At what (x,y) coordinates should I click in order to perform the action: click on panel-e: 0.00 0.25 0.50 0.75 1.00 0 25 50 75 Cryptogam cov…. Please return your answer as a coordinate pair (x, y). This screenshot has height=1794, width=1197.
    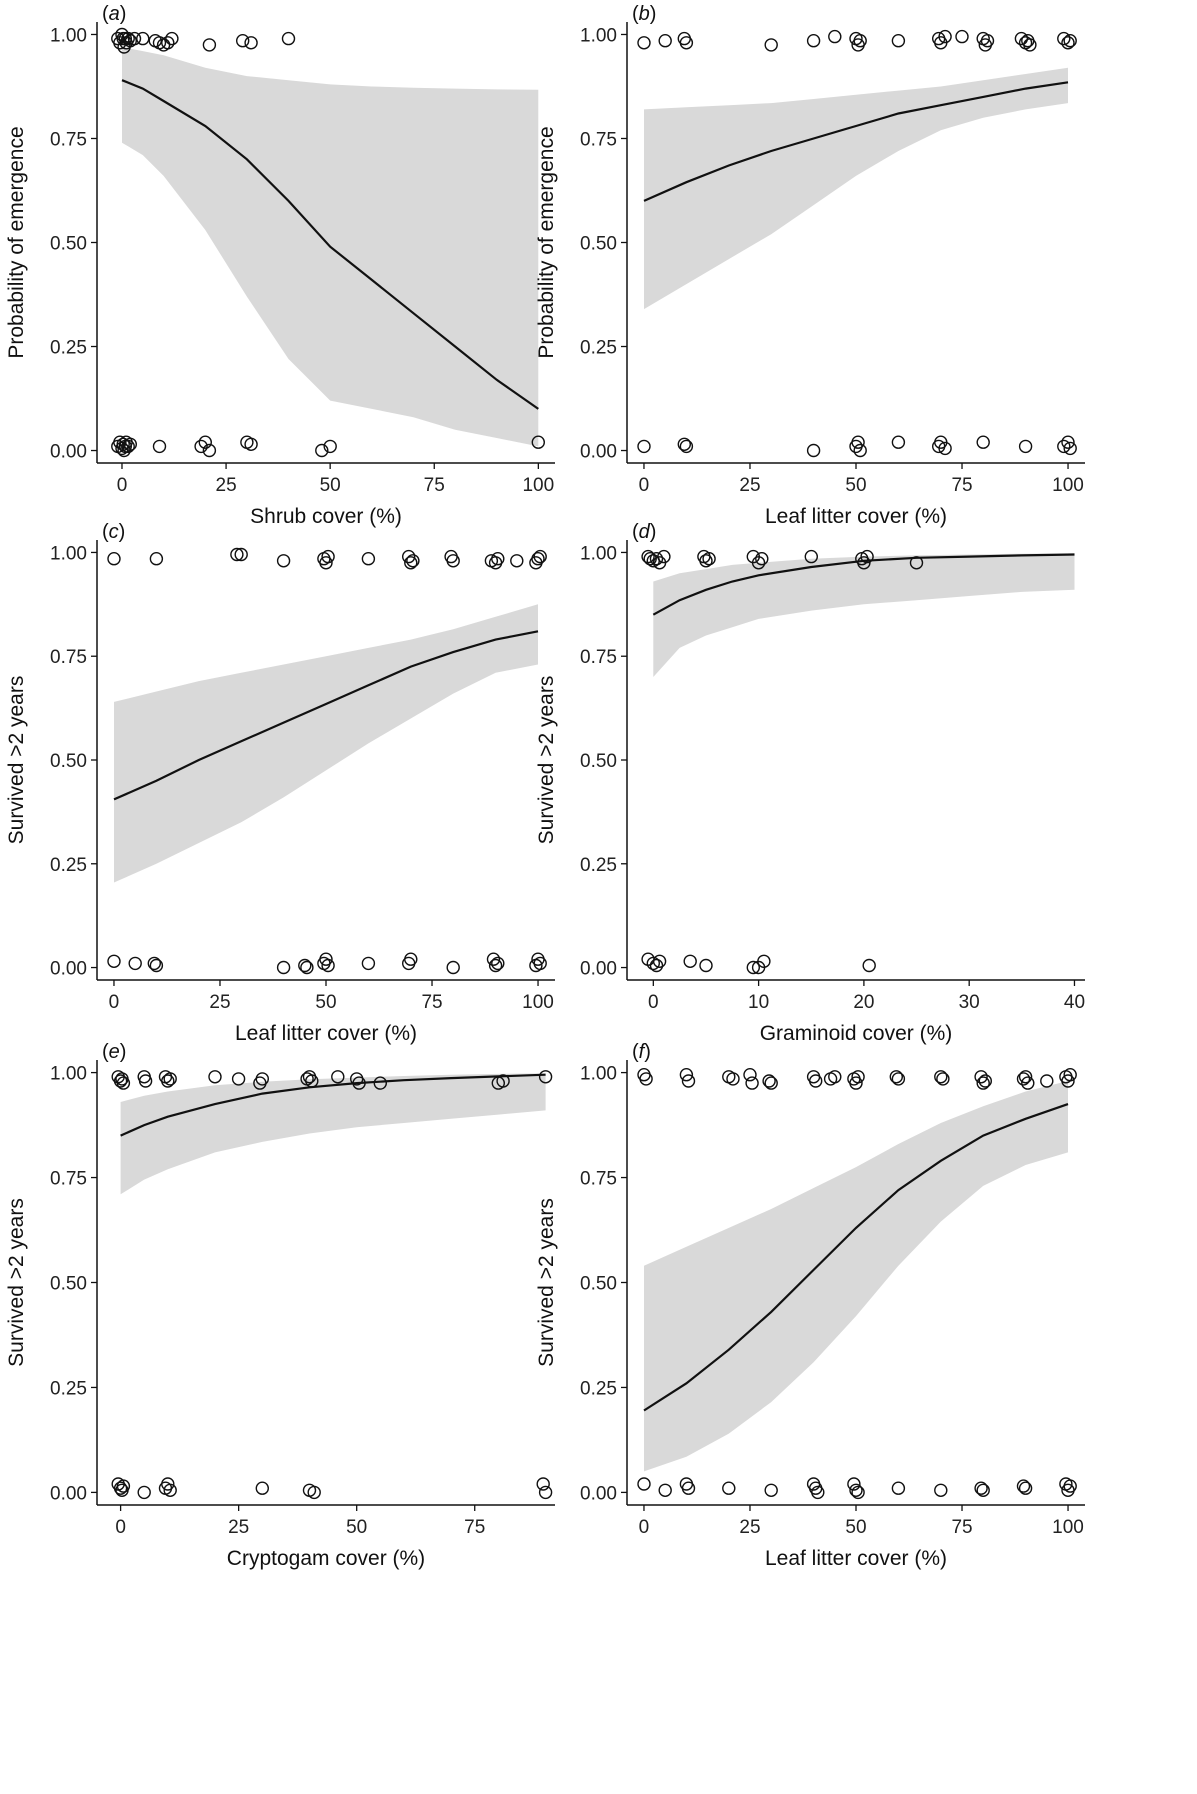
    Looking at the image, I should click on (280, 1305).